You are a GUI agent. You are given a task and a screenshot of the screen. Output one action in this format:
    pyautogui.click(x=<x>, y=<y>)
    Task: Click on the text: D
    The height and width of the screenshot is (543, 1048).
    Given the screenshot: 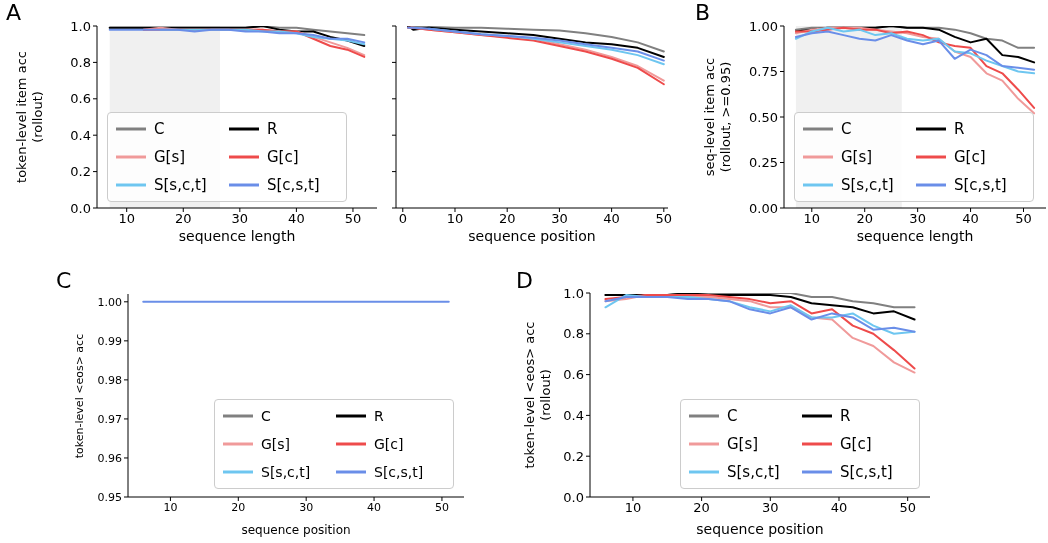 What is the action you would take?
    pyautogui.click(x=524, y=280)
    